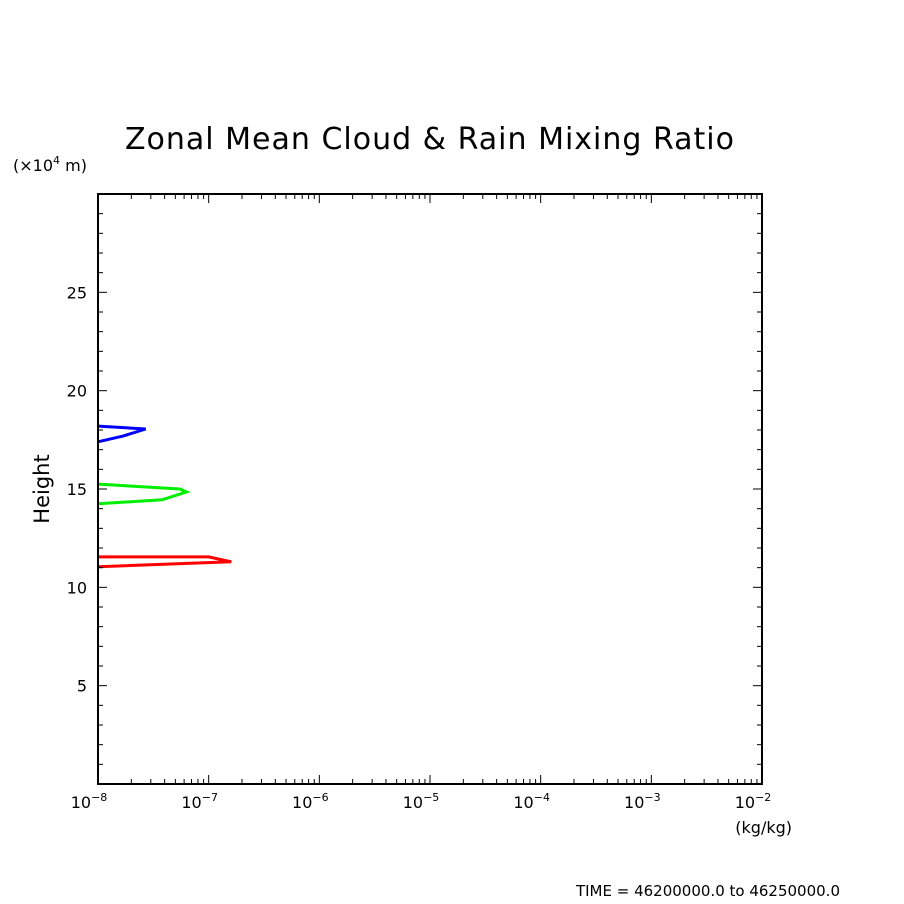  Describe the element at coordinates (77, 391) in the screenshot. I see `y-tick-label: 20` at that location.